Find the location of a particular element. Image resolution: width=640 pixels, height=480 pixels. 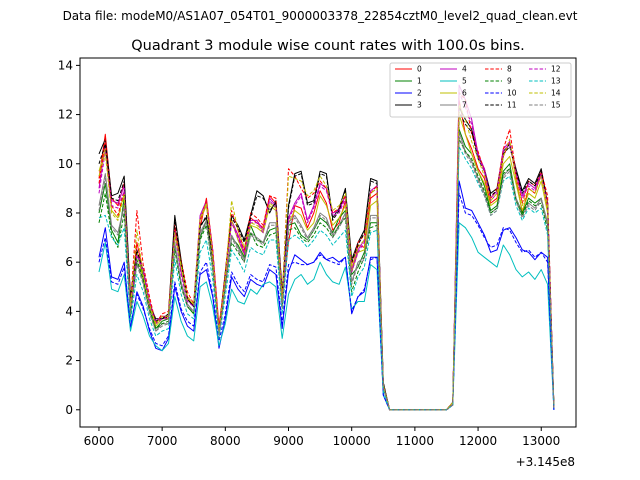

x-tick-label: 9000 is located at coordinates (288, 441).